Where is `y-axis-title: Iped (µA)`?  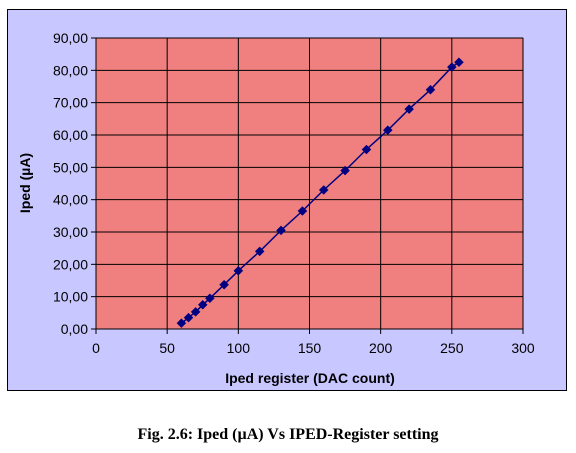
y-axis-title: Iped (µA) is located at coordinates (25, 183).